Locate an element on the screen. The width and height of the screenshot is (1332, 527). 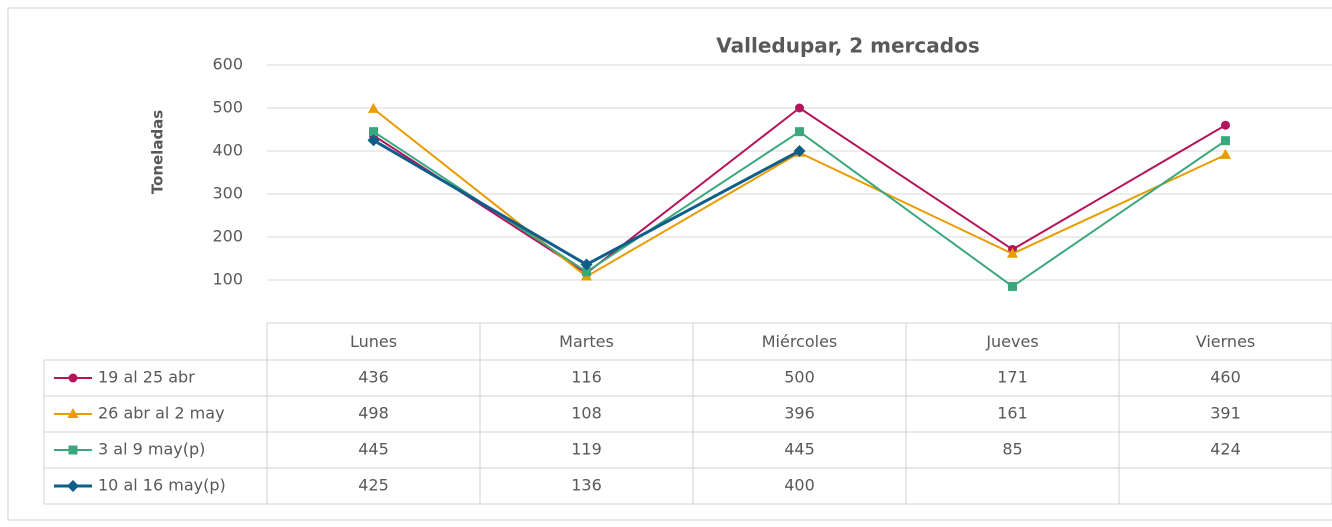
y-tick-label: 600 is located at coordinates (227, 64).